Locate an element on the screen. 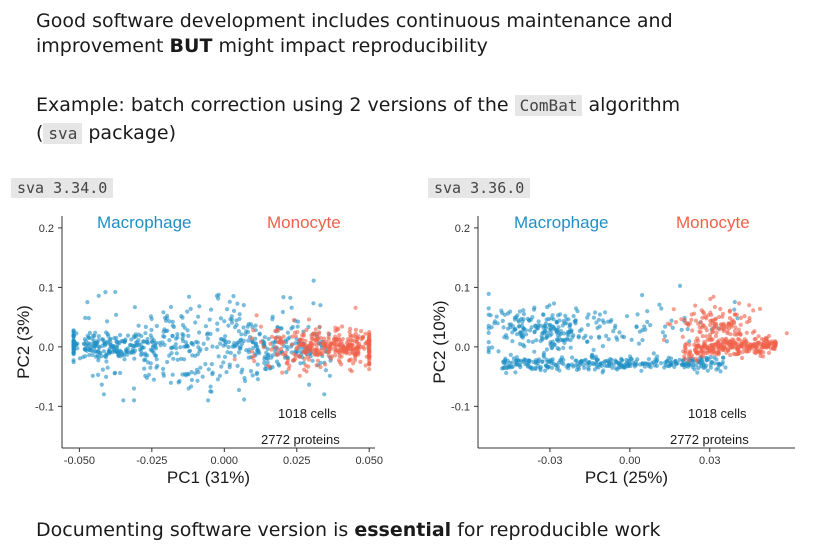  x-axis-label: PC1 (25%) is located at coordinates (626, 477).